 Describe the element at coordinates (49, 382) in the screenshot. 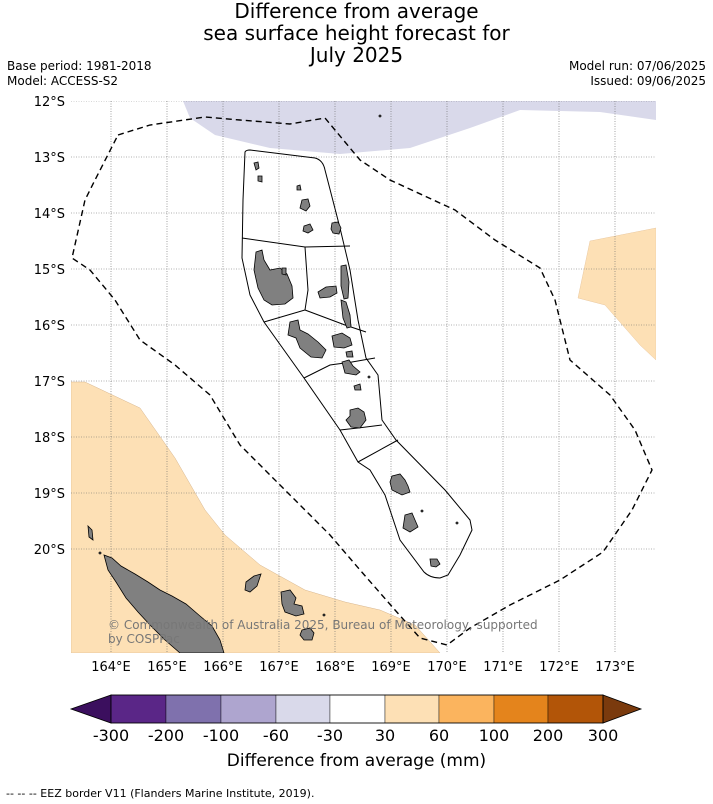

I see `lat-label: 17°S` at that location.